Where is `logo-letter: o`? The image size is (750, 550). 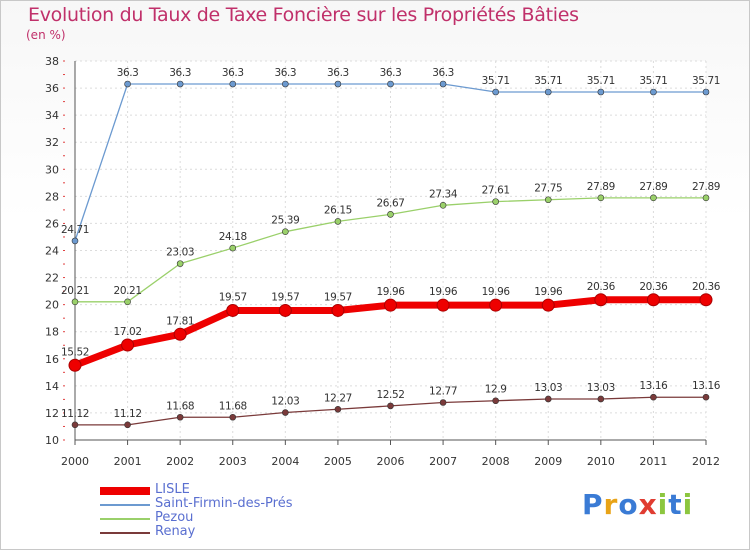 logo-letter: o is located at coordinates (628, 504).